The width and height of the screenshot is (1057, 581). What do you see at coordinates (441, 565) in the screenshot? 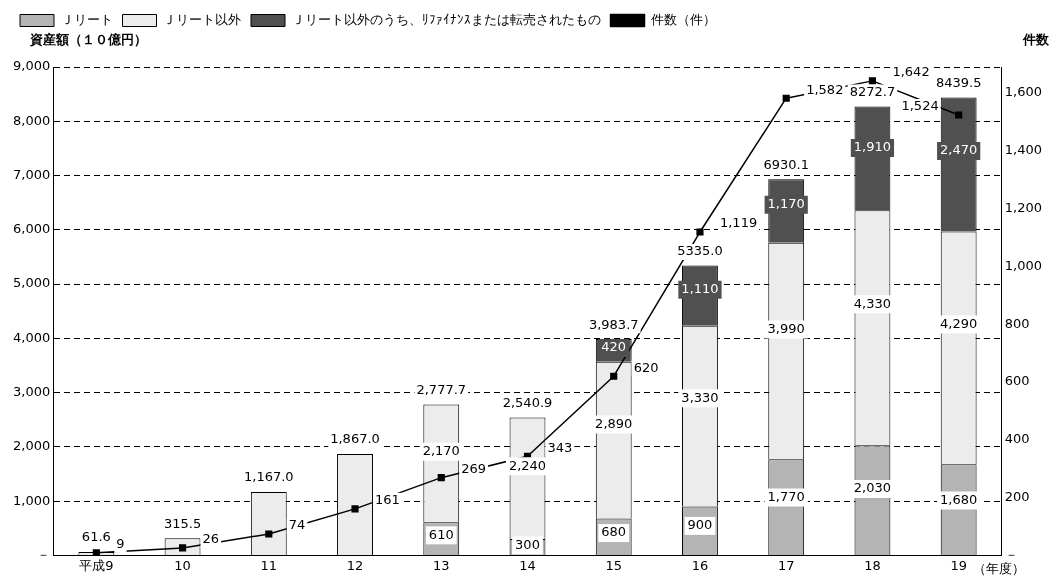
I see `x-tick-label: 13` at bounding box center [441, 565].